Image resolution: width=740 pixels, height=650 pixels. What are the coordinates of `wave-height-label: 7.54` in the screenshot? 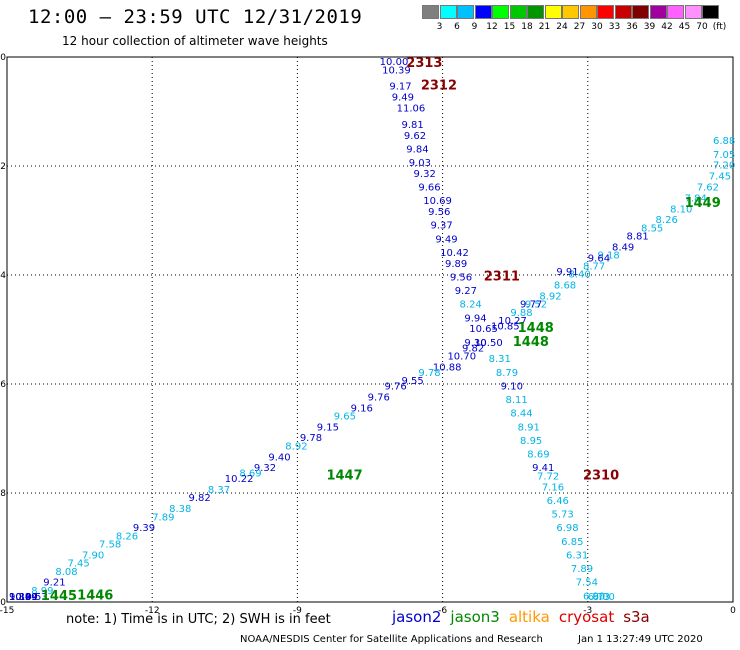 It's located at (587, 583).